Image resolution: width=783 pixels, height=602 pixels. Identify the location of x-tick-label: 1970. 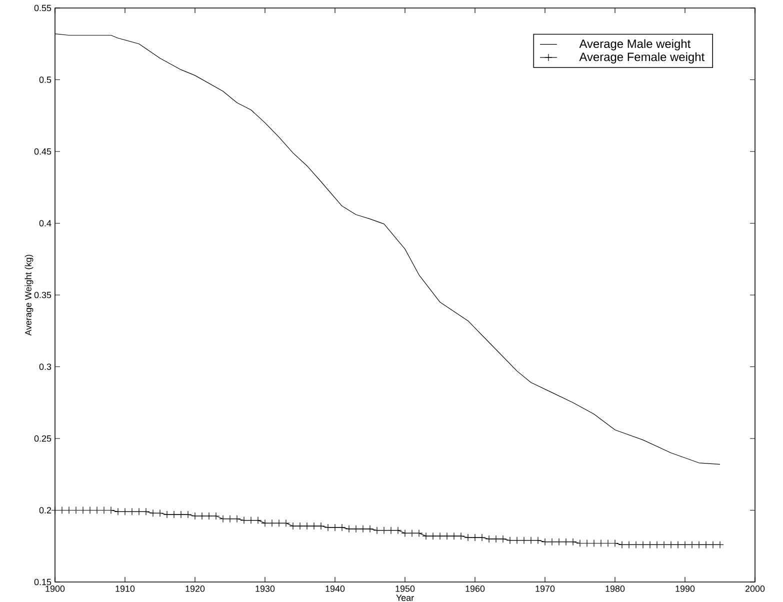
(545, 589).